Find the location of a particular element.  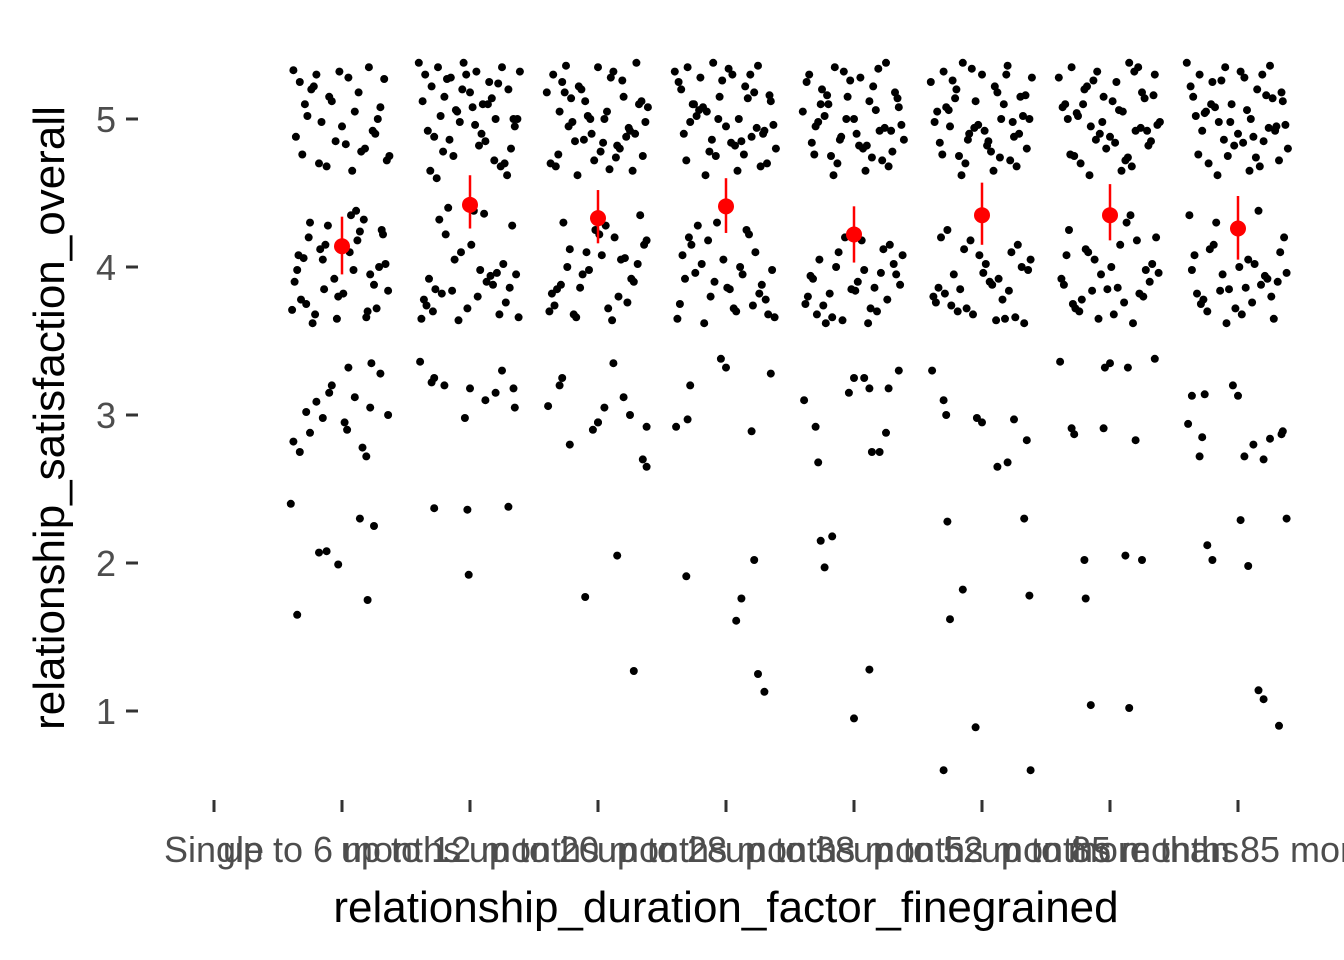

x-axis-title: relationship_duration_factor_finegrained is located at coordinates (725, 907).